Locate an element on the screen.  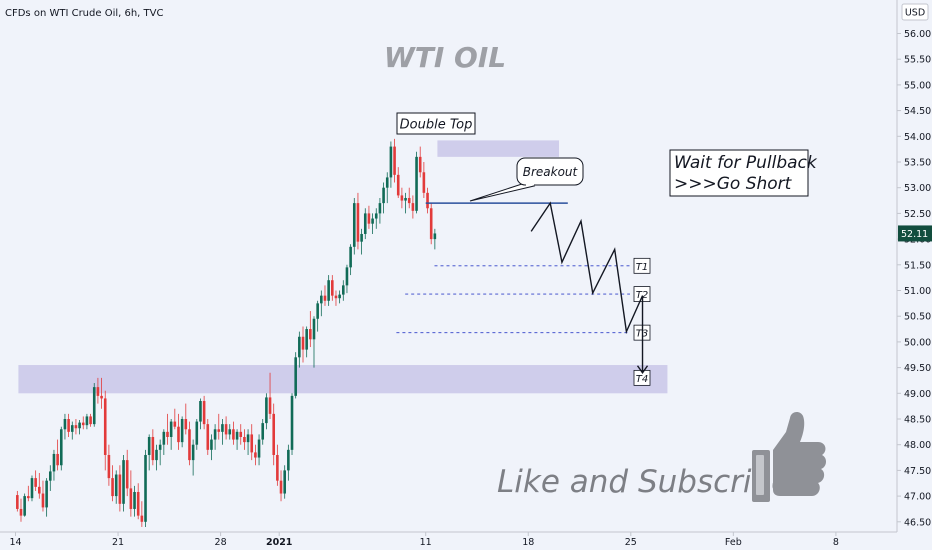
y-tick-label: 51.50 is located at coordinates (917, 265).